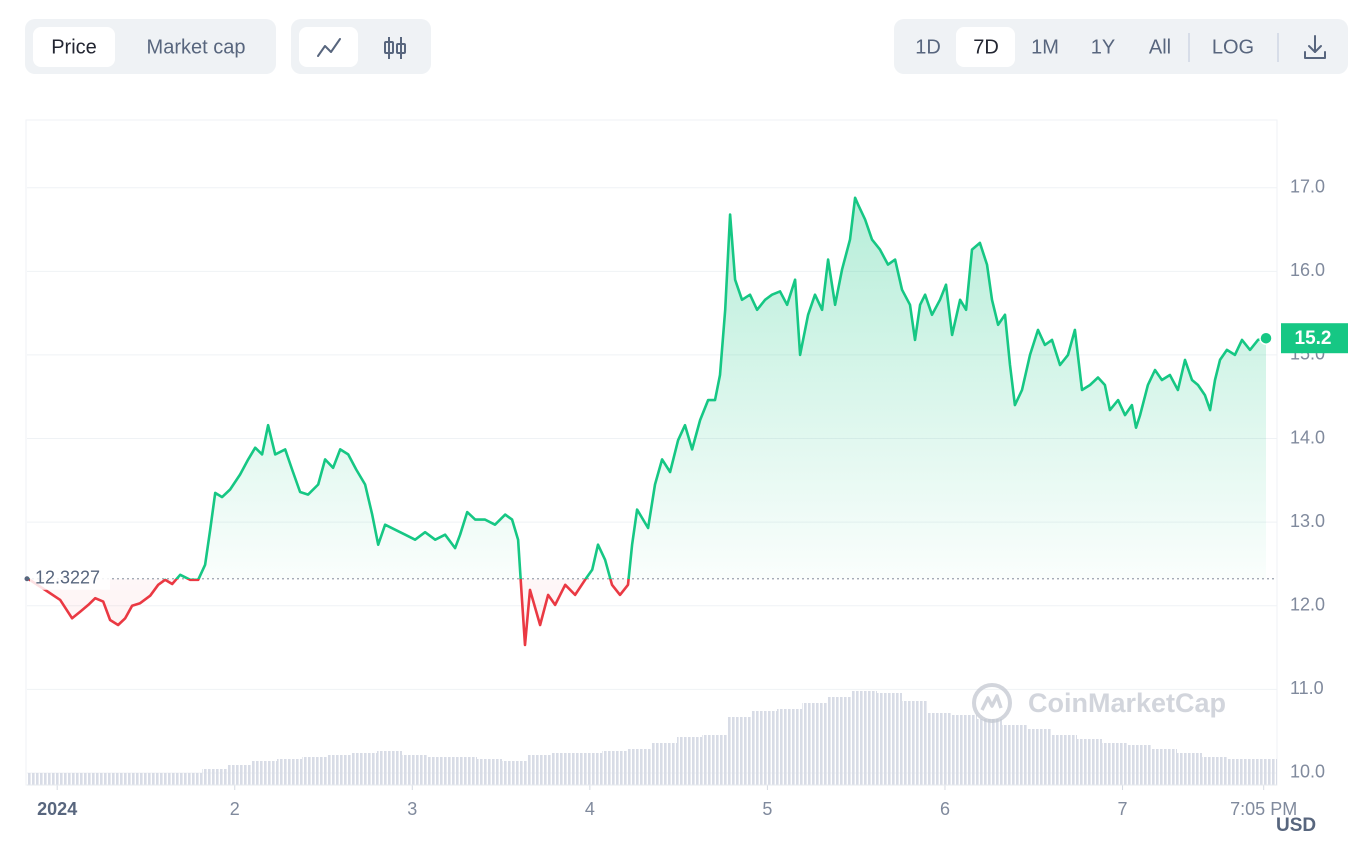 This screenshot has height=866, width=1360. I want to click on range-tab: 7D, so click(986, 47).